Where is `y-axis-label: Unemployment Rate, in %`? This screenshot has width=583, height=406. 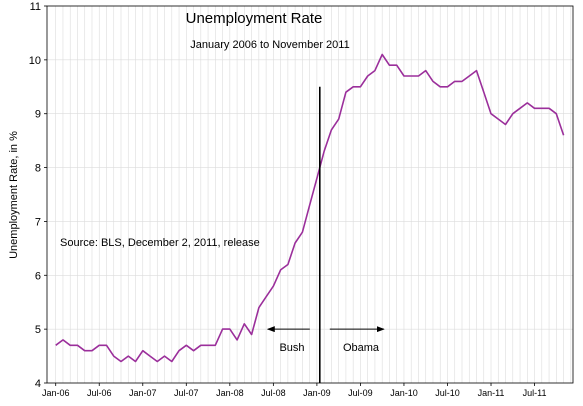
y-axis-label: Unemployment Rate, in % is located at coordinates (14, 195).